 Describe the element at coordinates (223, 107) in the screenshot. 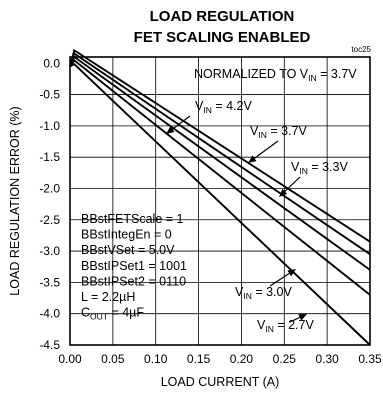

I see `series-label-1: VIN = 4.2V` at that location.